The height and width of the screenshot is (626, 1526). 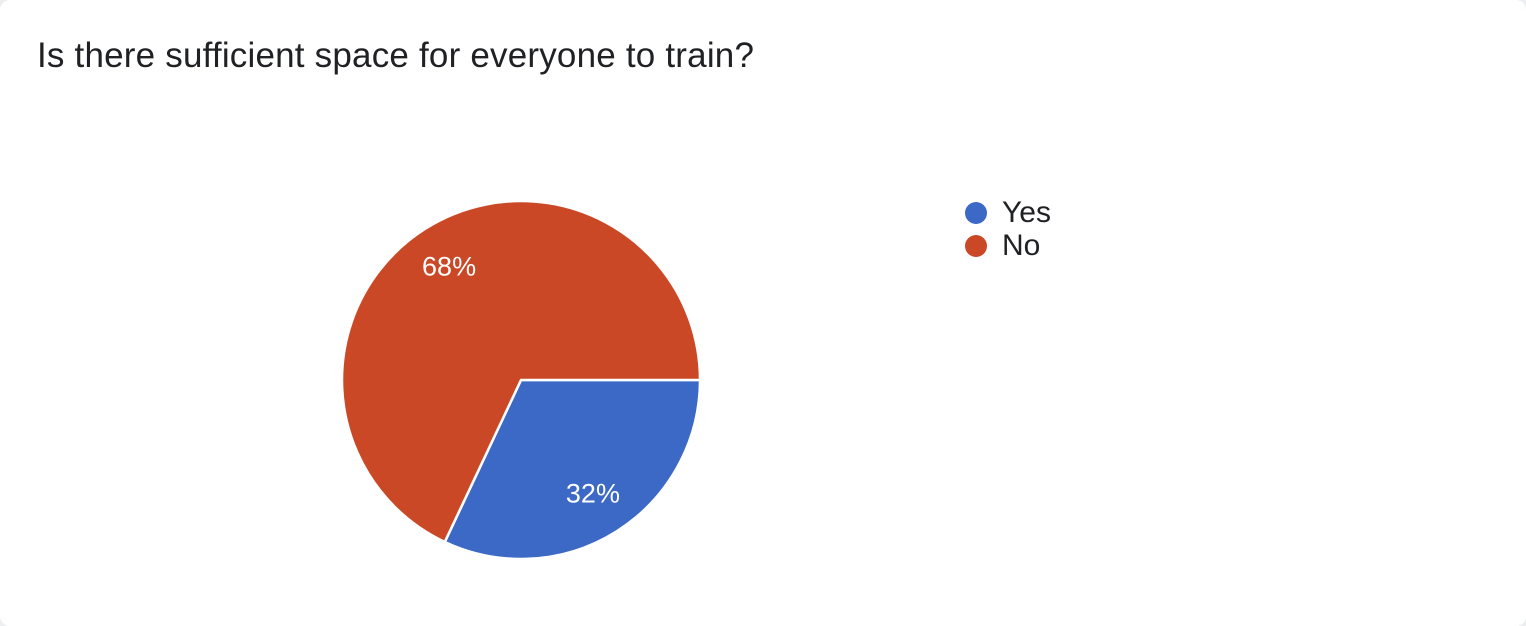 I want to click on legend-item-yes: Yes, so click(x=1008, y=212).